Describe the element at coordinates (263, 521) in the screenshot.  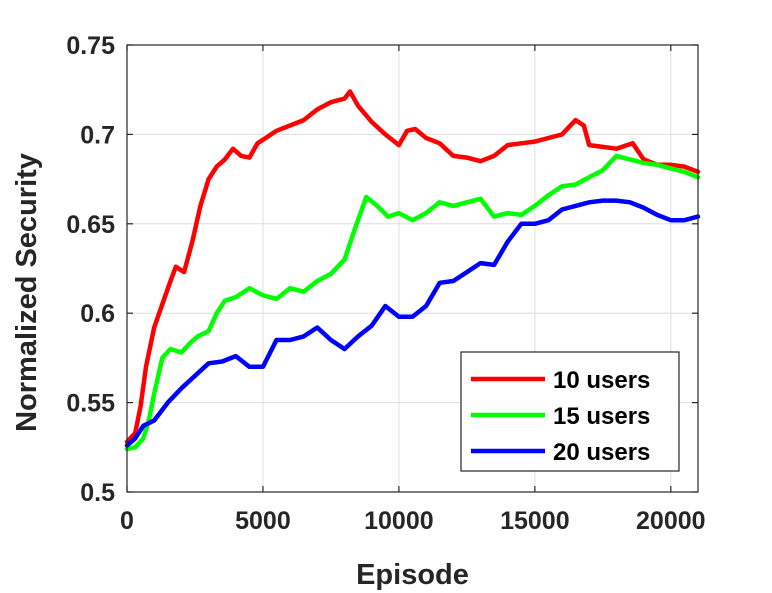
I see `x-tick-label: 5000` at that location.